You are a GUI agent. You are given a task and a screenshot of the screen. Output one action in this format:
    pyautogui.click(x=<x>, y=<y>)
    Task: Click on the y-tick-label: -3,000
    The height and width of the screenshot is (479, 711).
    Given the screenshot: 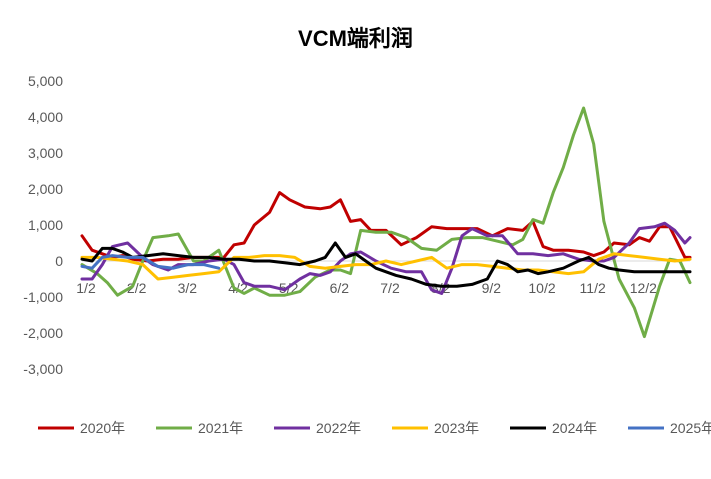 What is the action you would take?
    pyautogui.click(x=43, y=369)
    